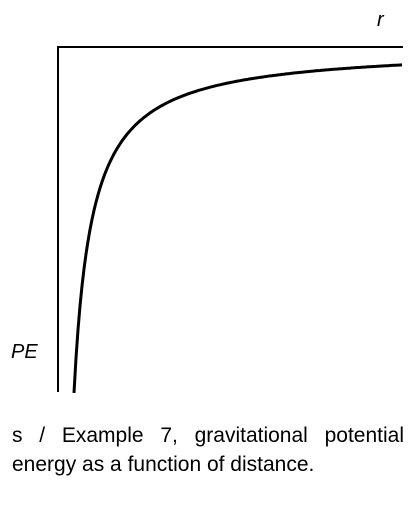 This screenshot has height=522, width=416. I want to click on y-axis-label: PE, so click(24, 352).